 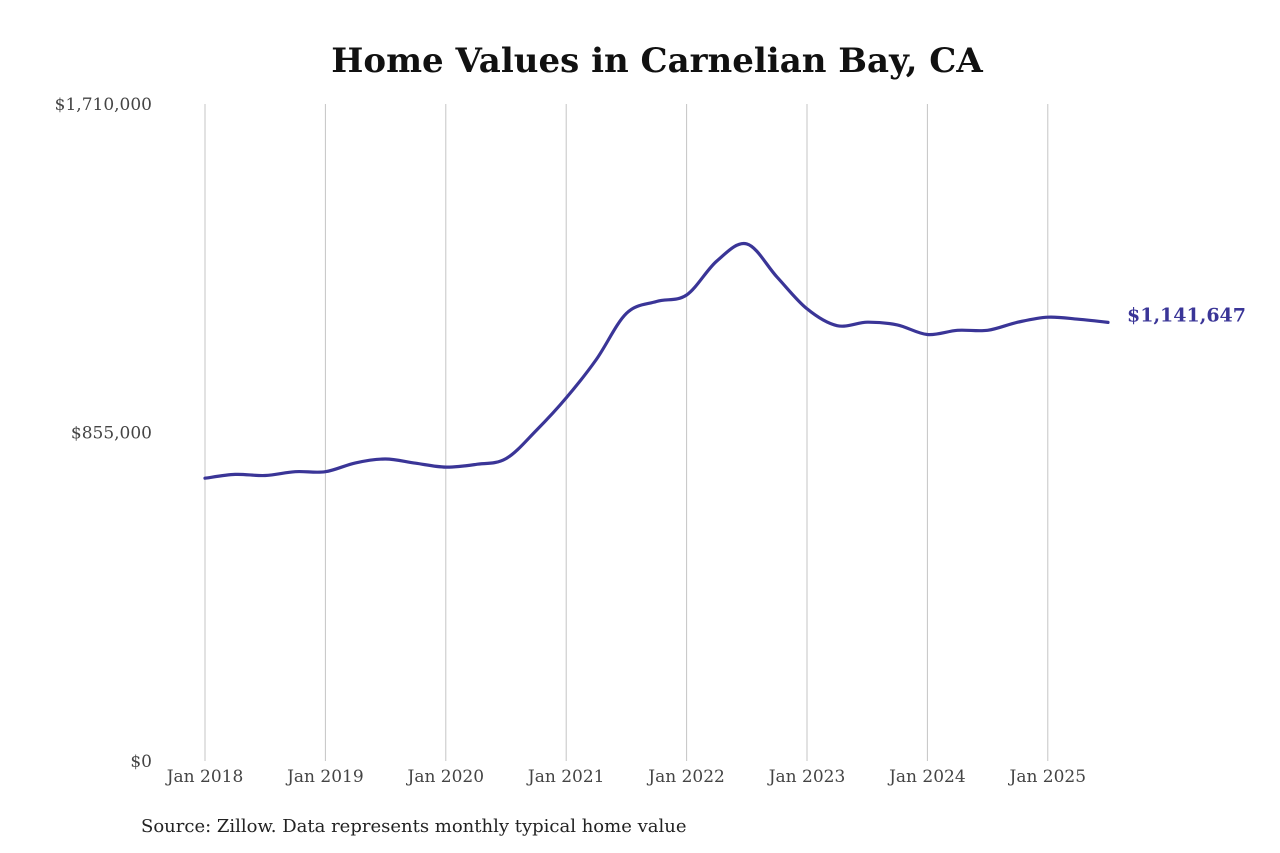 What do you see at coordinates (1186, 315) in the screenshot?
I see `end-value-label: $1,141,647` at bounding box center [1186, 315].